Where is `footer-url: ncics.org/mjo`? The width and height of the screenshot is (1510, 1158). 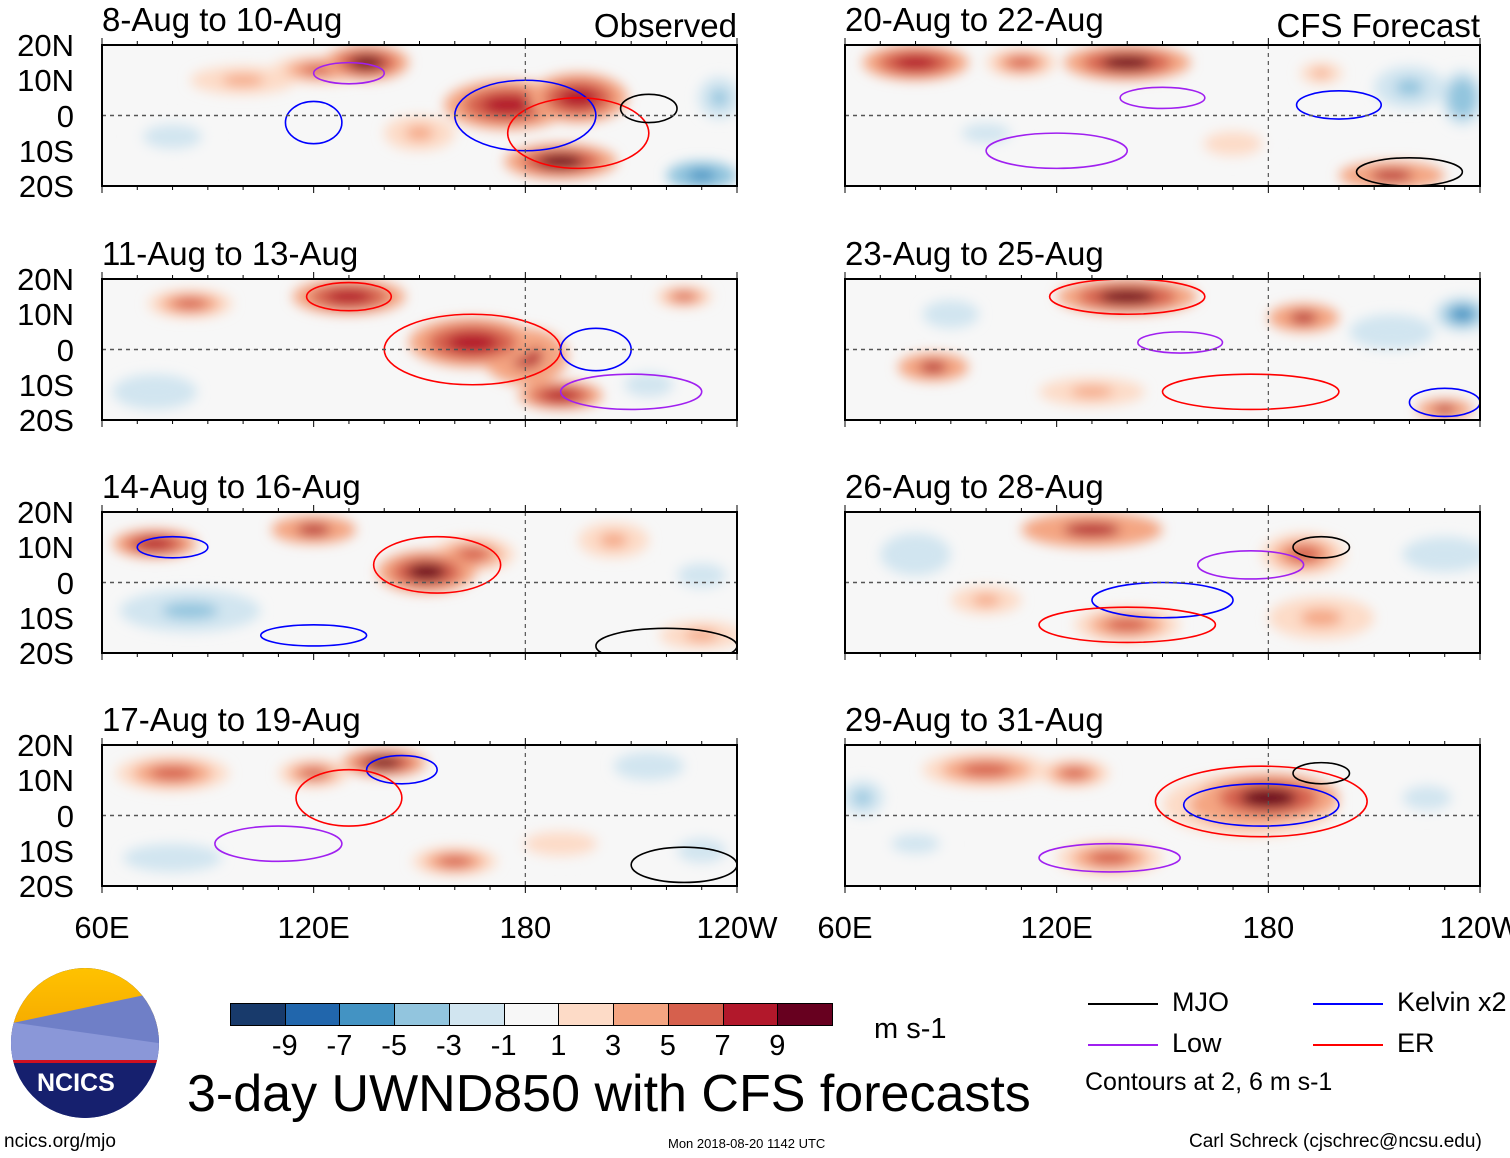 footer-url: ncics.org/mjo is located at coordinates (60, 1141).